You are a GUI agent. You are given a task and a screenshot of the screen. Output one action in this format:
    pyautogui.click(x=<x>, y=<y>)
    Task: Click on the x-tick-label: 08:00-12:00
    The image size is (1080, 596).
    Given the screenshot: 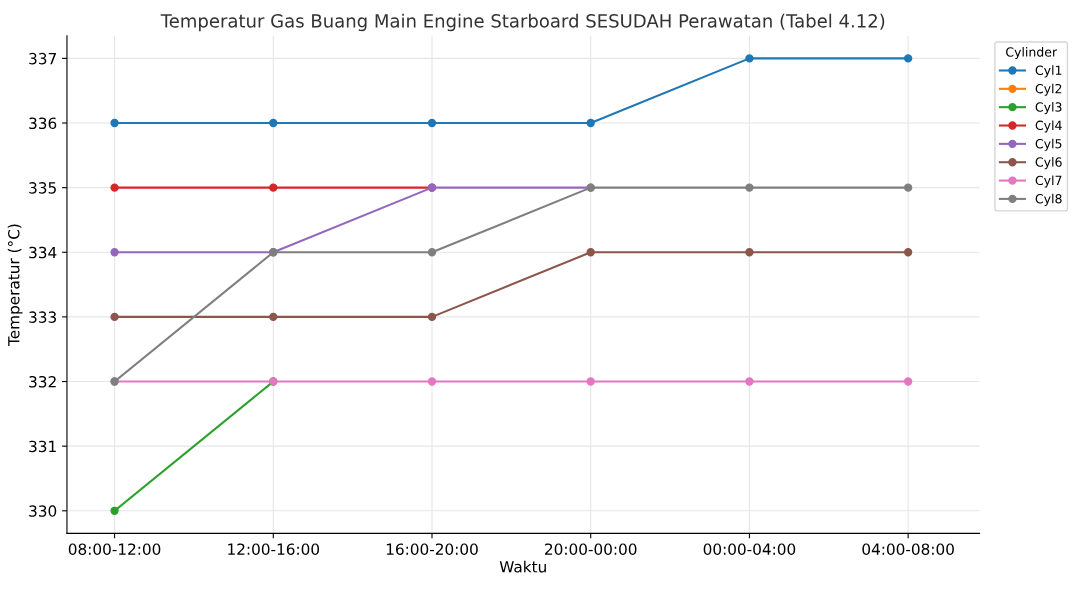 What is the action you would take?
    pyautogui.click(x=114, y=549)
    